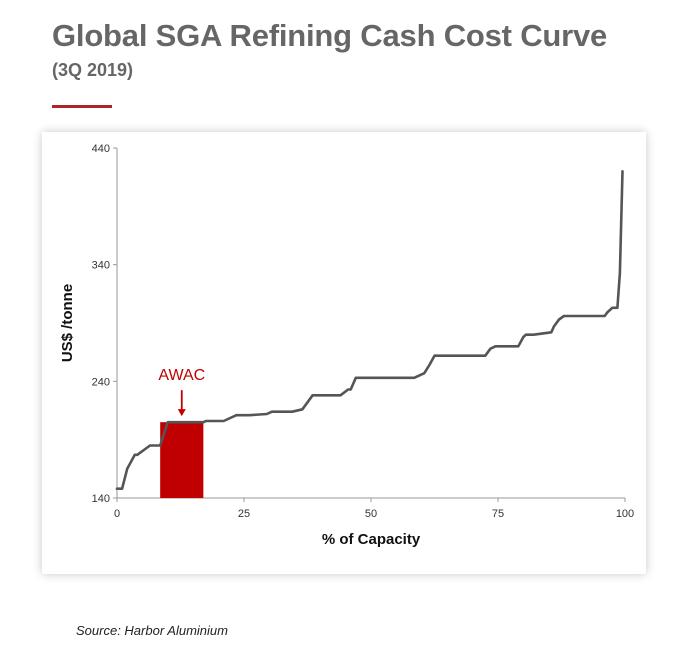 The image size is (684, 649). Describe the element at coordinates (101, 149) in the screenshot. I see `y-tick-label: 440` at that location.